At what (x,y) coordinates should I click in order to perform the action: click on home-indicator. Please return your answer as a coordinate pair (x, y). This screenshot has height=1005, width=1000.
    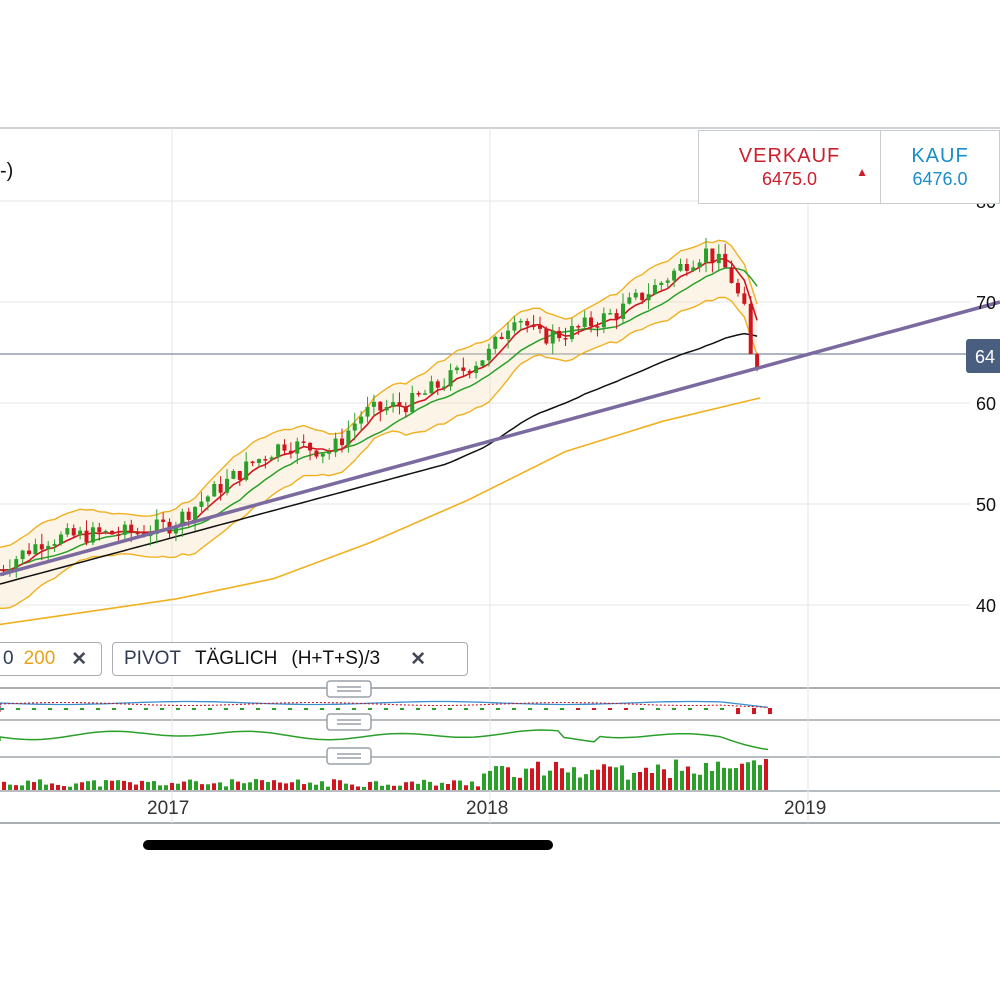
    Looking at the image, I should click on (348, 845).